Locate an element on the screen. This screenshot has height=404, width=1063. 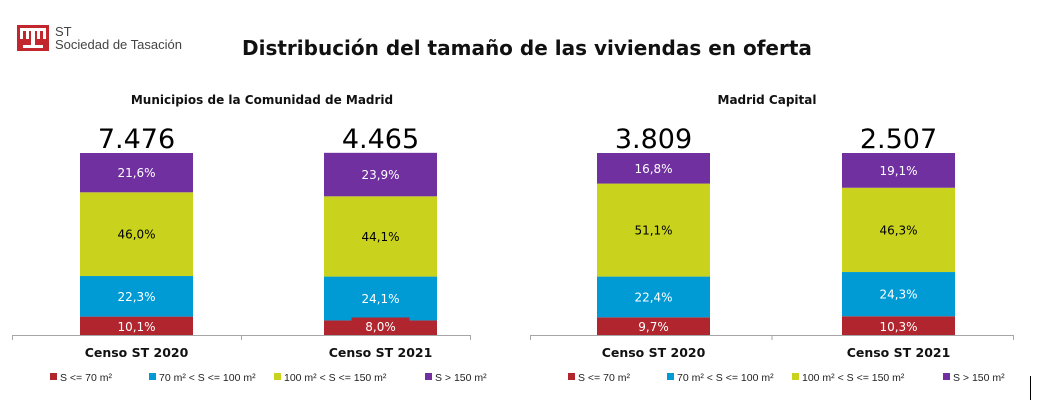
data-label: 8,0% is located at coordinates (380, 327).